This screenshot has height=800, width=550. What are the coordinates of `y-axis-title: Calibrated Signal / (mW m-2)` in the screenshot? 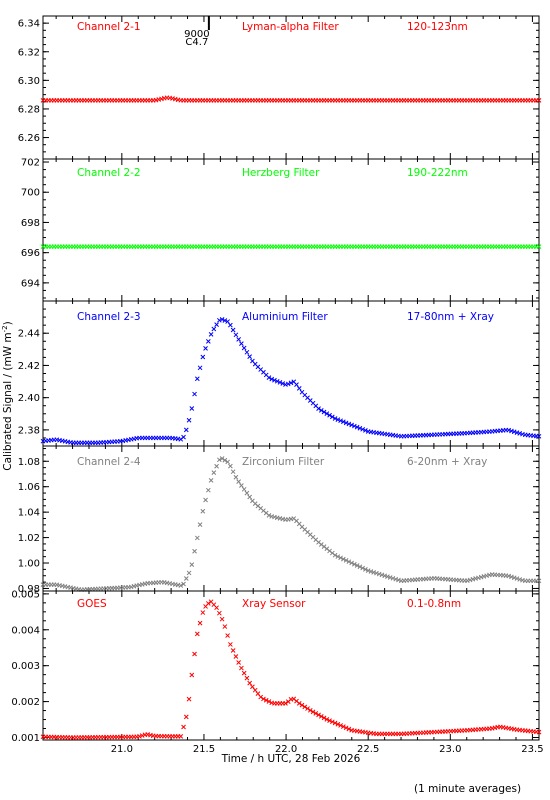 It's located at (7, 395).